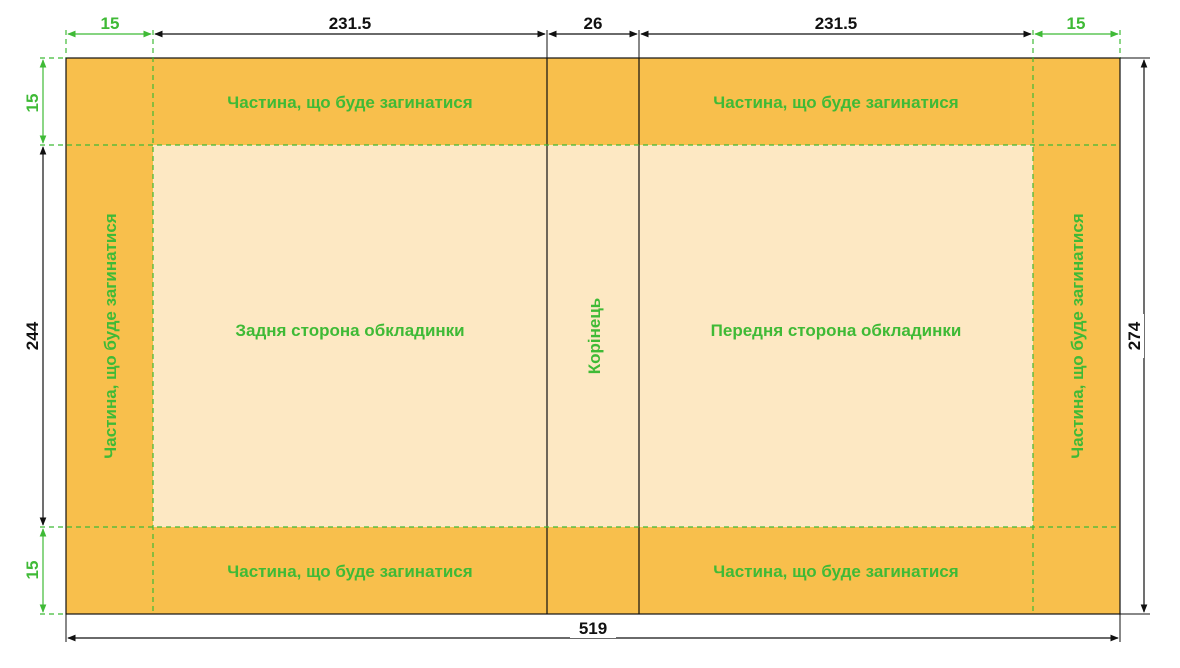 The image size is (1180, 668). What do you see at coordinates (349, 330) in the screenshot?
I see `label-back-cover: Задня сторона обкладинки` at bounding box center [349, 330].